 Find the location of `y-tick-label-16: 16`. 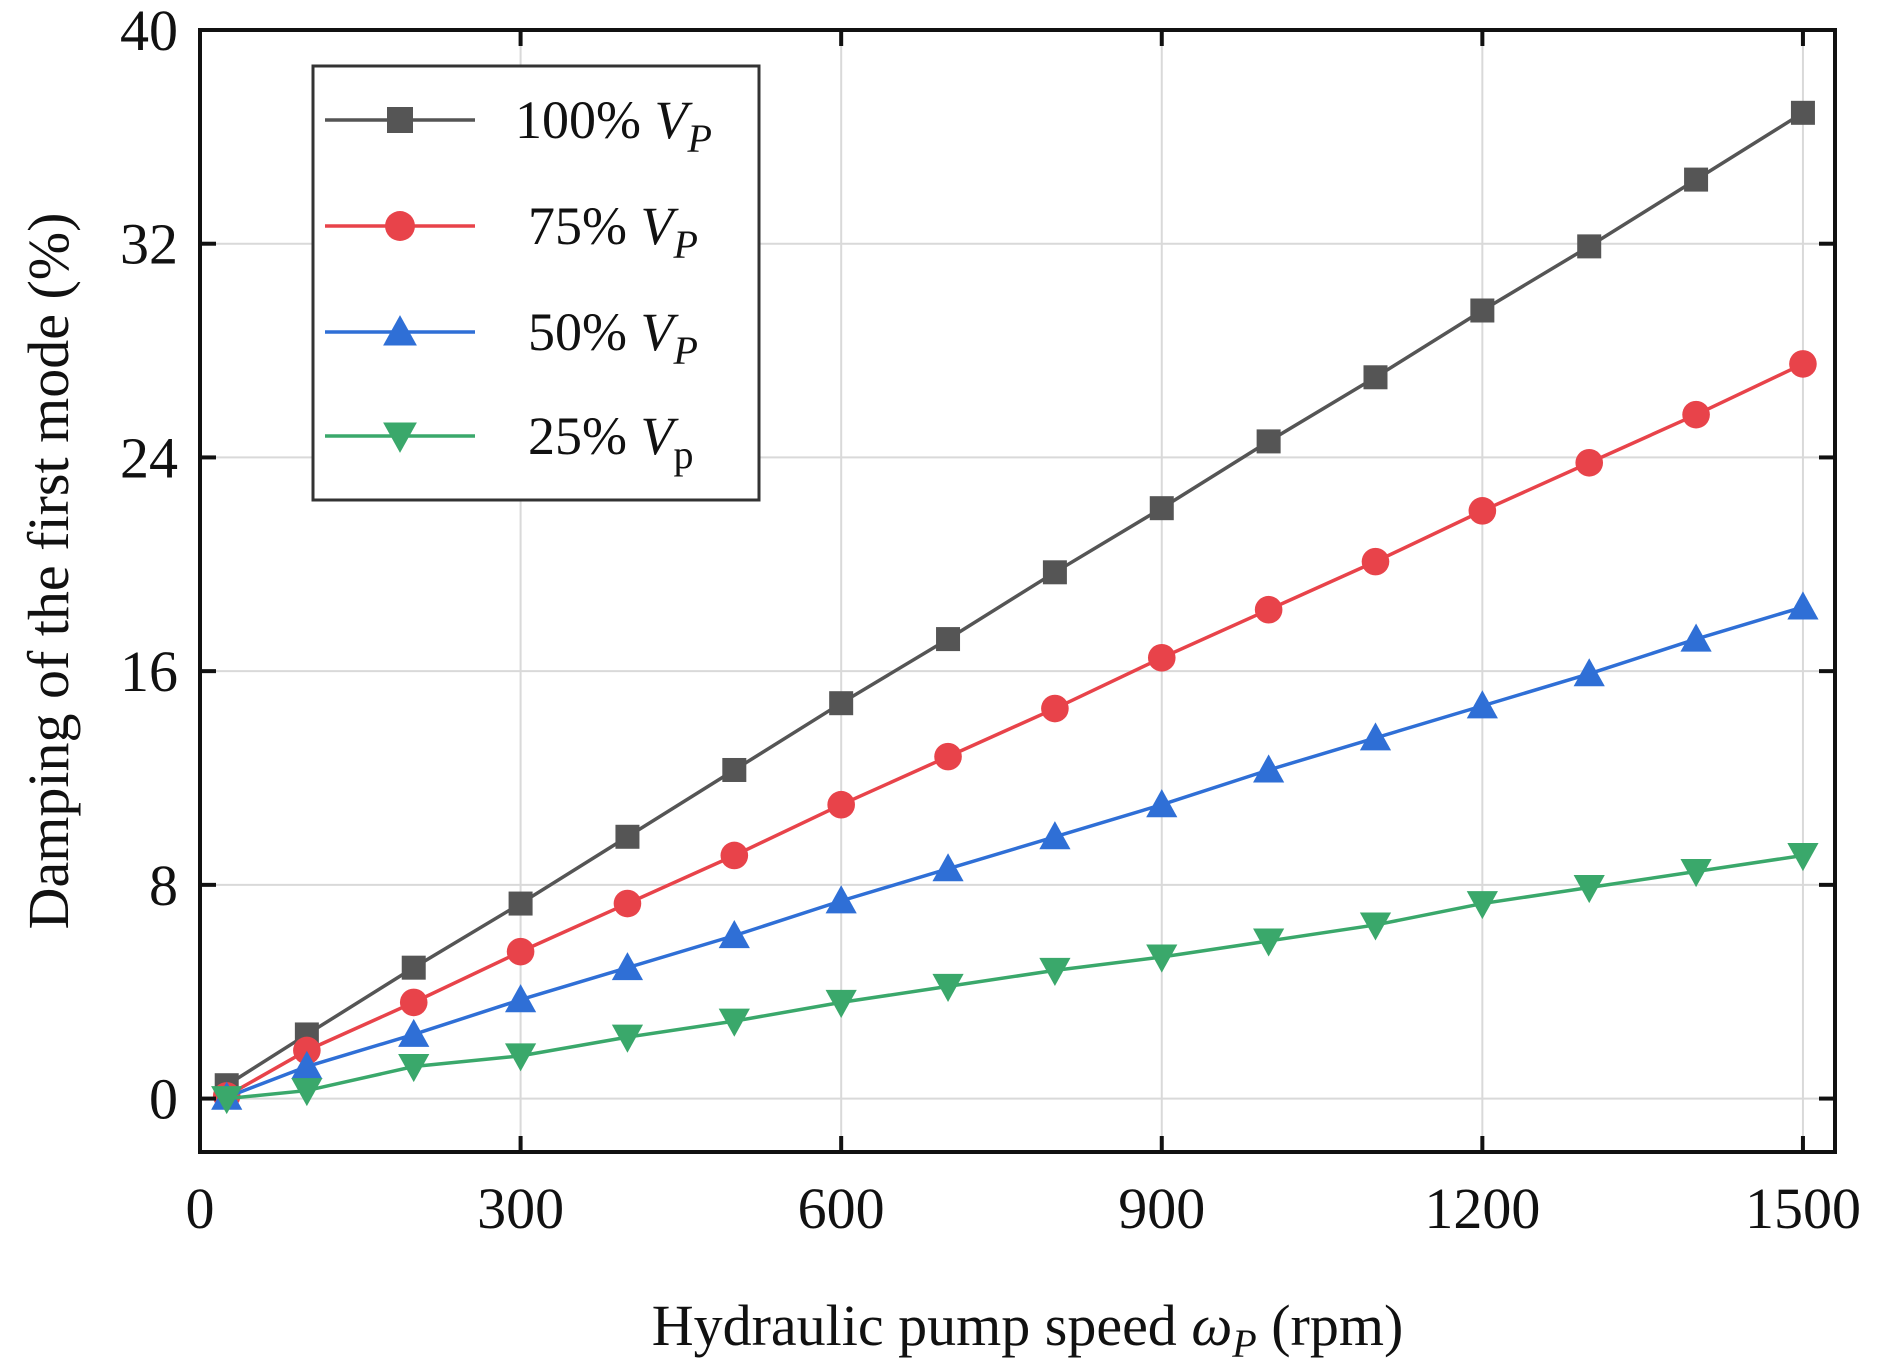

y-tick-label-16: 16 is located at coordinates (149, 671).